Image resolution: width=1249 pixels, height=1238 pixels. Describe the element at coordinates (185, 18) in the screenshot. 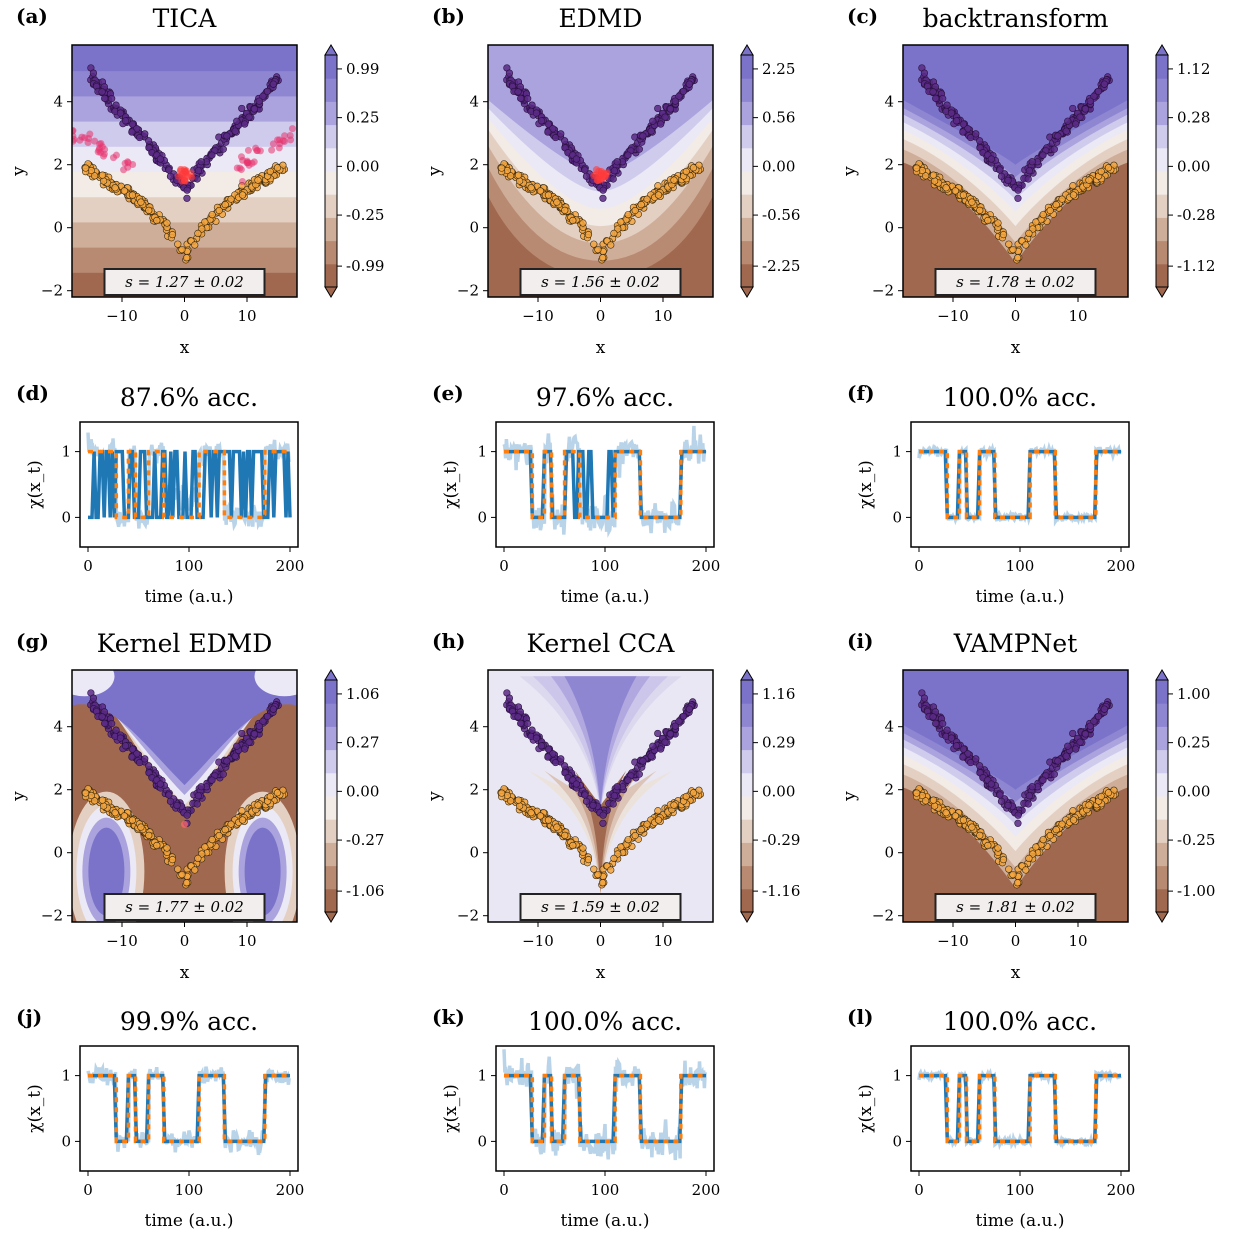

I see `panel-title: TICA` at that location.